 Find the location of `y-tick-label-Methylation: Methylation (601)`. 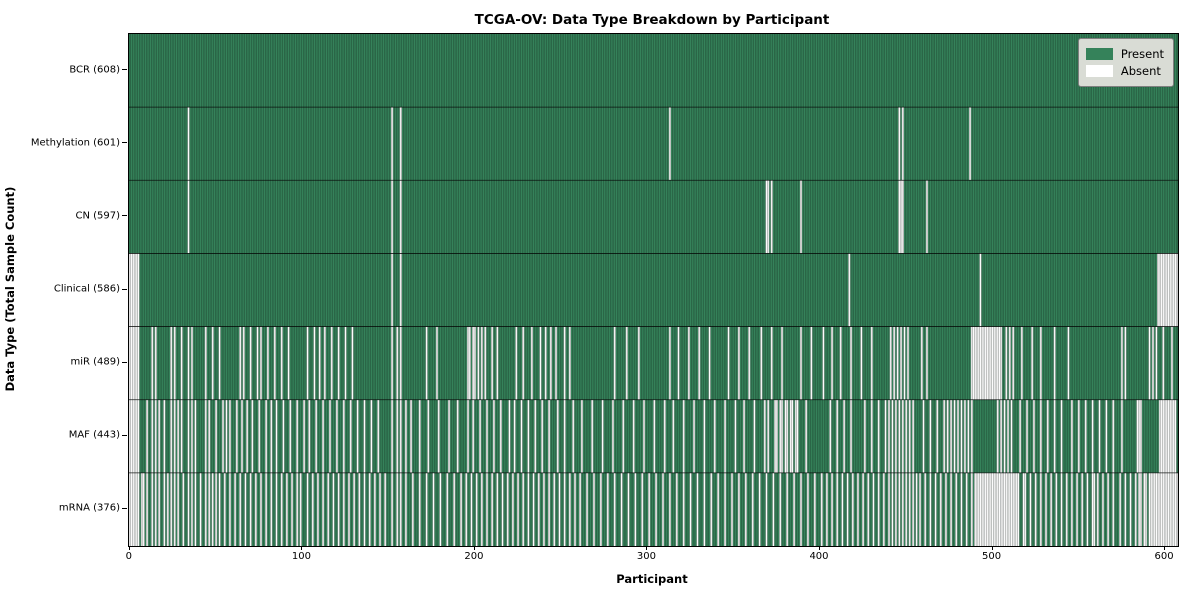

y-tick-label-Methylation: Methylation (601) is located at coordinates (75, 143).